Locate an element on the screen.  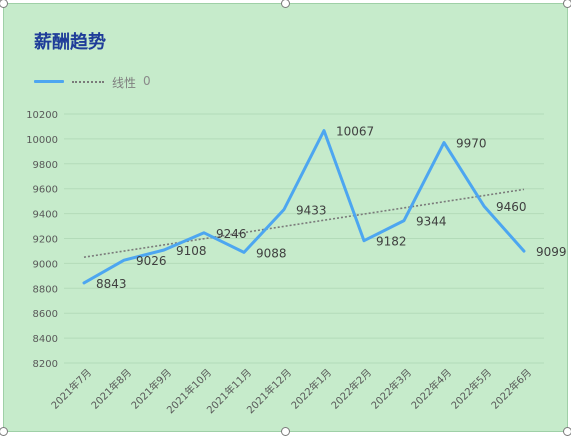
x-tick-label: 2022年5月 is located at coordinates (471, 389).